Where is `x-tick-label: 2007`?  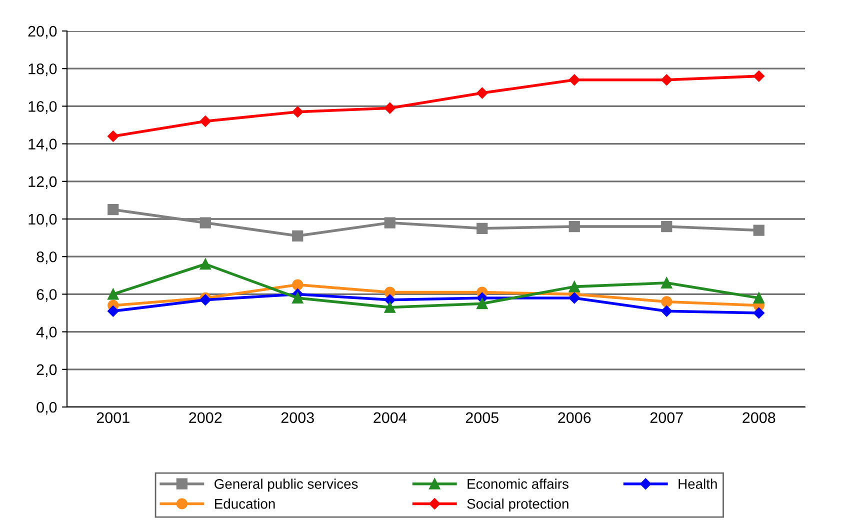 x-tick-label: 2007 is located at coordinates (666, 418).